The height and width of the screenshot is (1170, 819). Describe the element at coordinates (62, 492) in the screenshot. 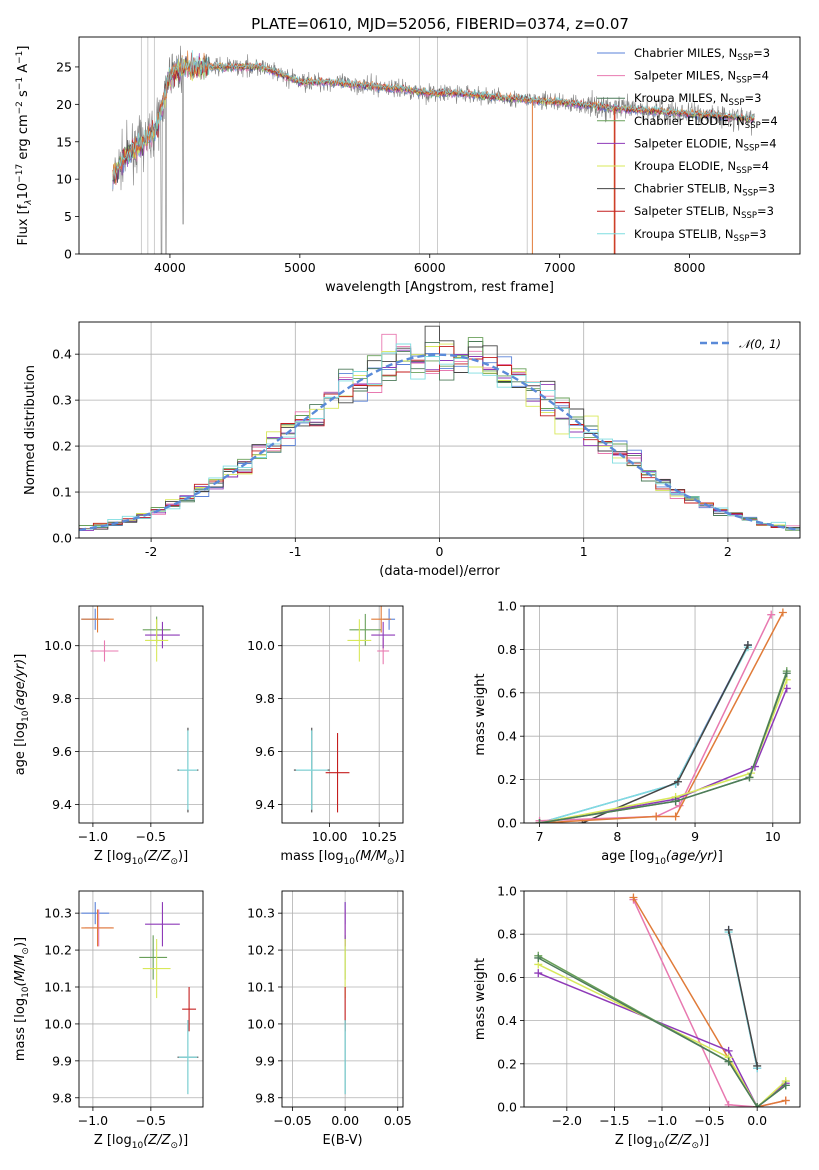

I see `y-tick-label: 0.1` at that location.